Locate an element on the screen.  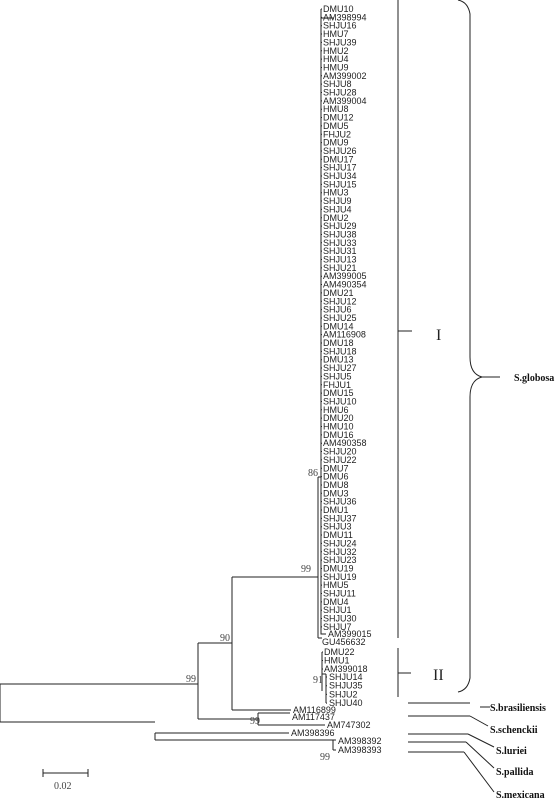
leaf-label: SHJU28 is located at coordinates (340, 93).